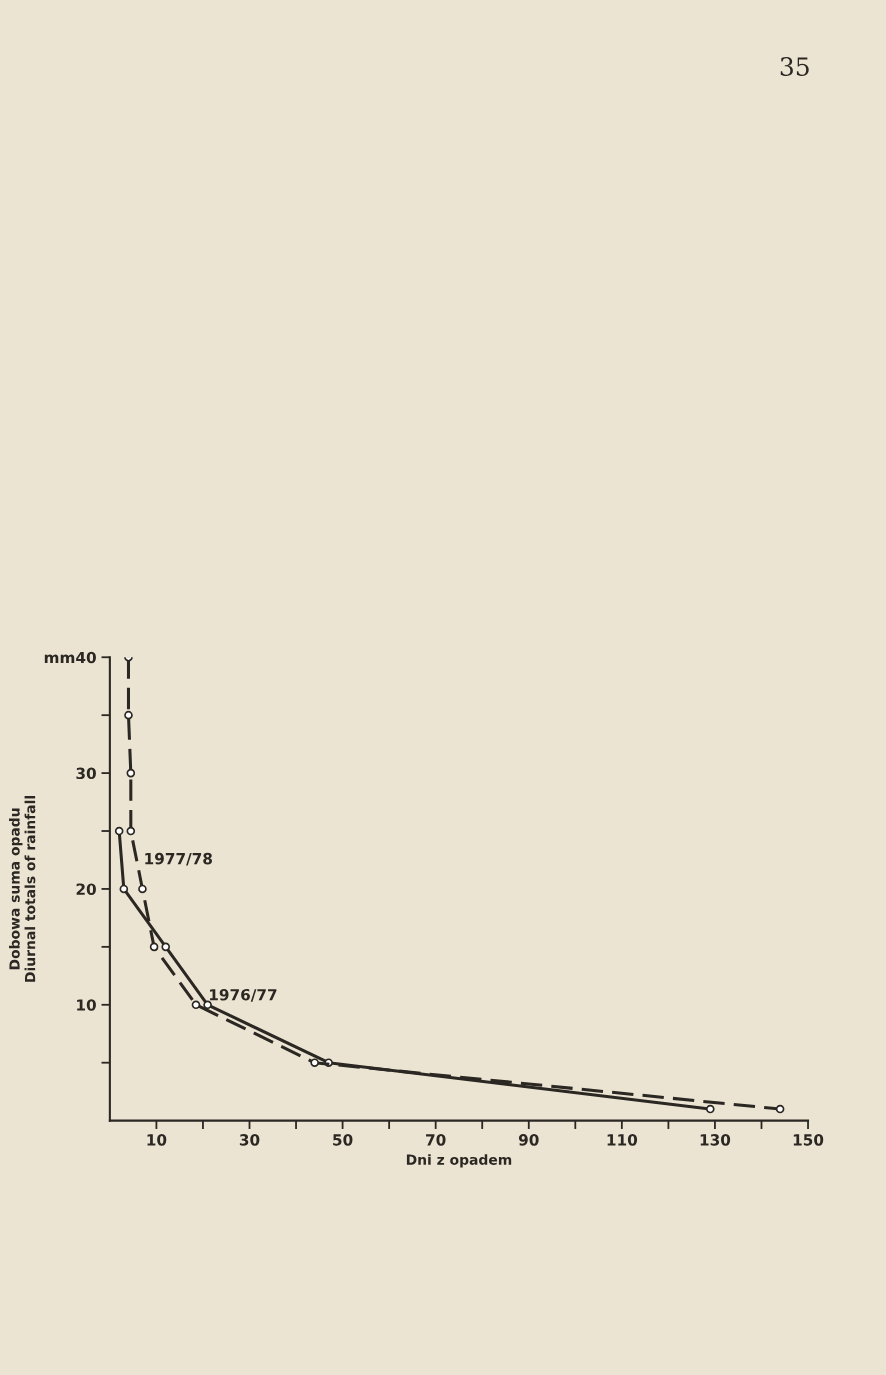 This screenshot has width=886, height=1375. What do you see at coordinates (343, 1140) in the screenshot?
I see `x-tick-label: 50` at bounding box center [343, 1140].